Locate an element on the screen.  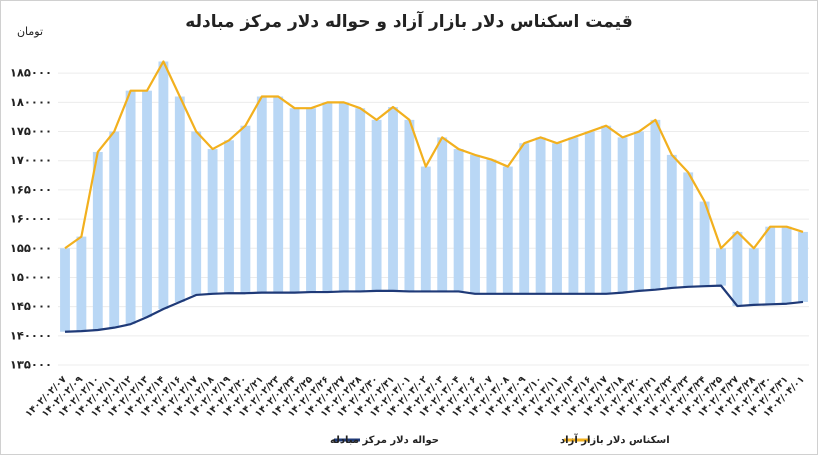
legend-label: حواله دلار مرکز مبادله is located at coordinates (384, 440).